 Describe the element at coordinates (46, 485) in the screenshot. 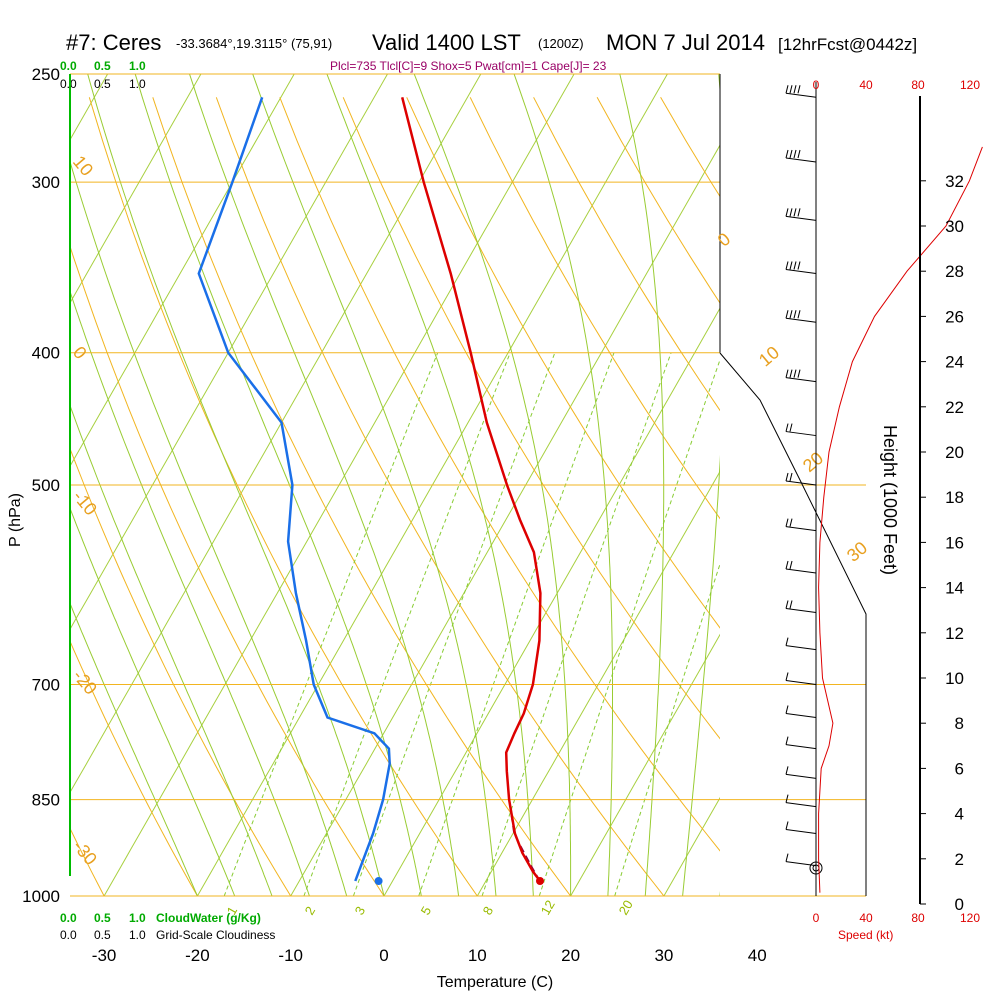

I see `pressure-tick: 500` at that location.